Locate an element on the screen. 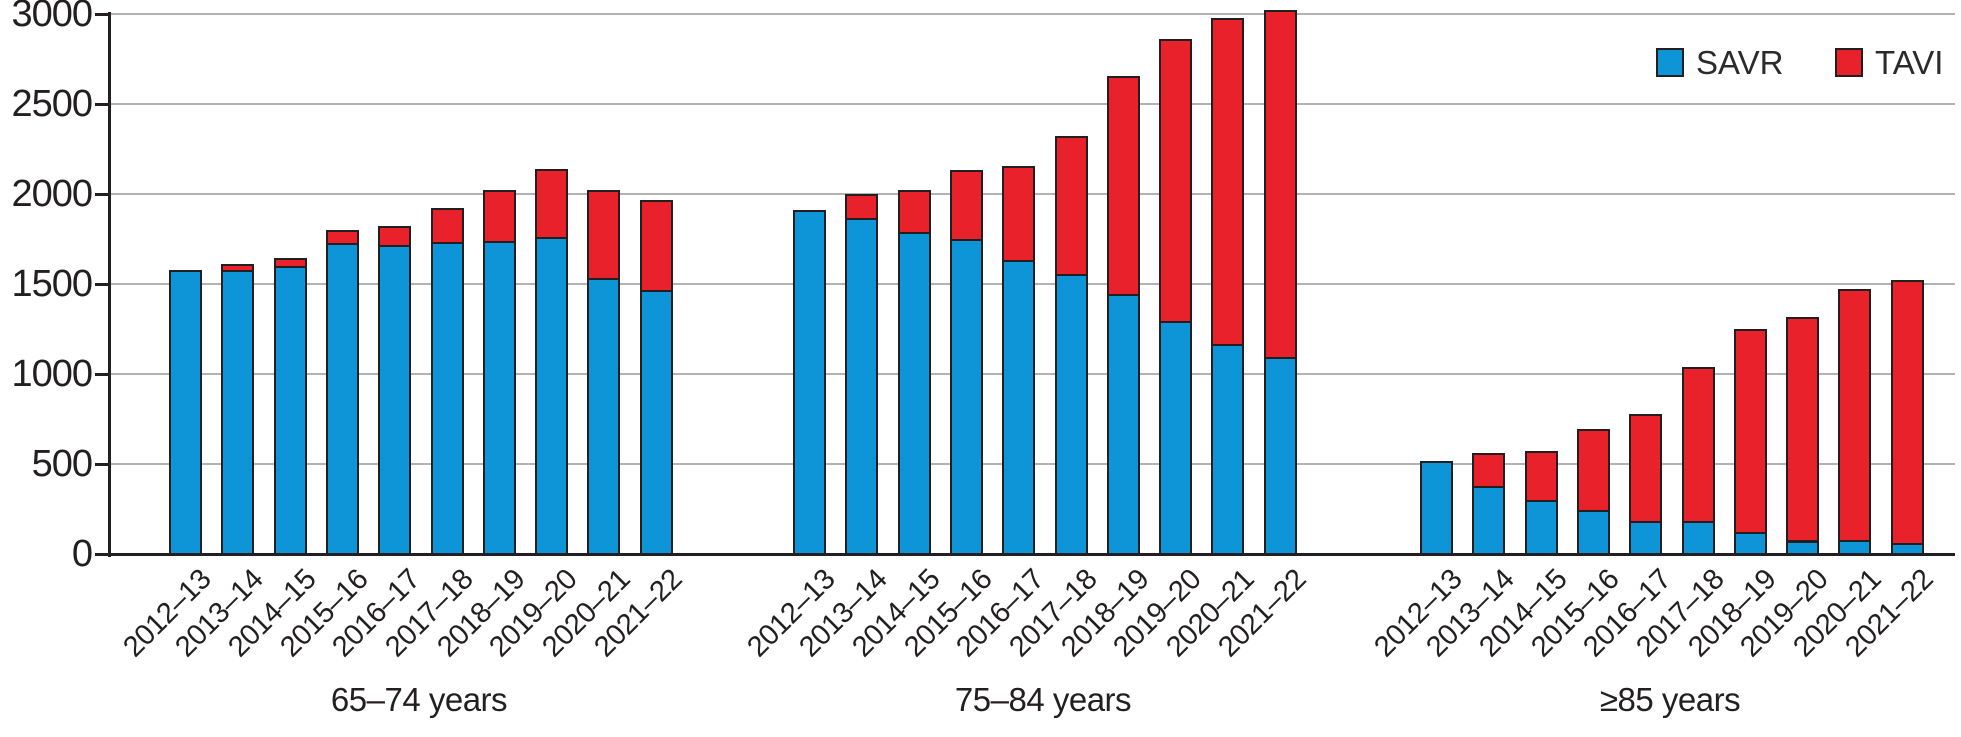  y-tick-label-1500: 1500 is located at coordinates (52, 284).